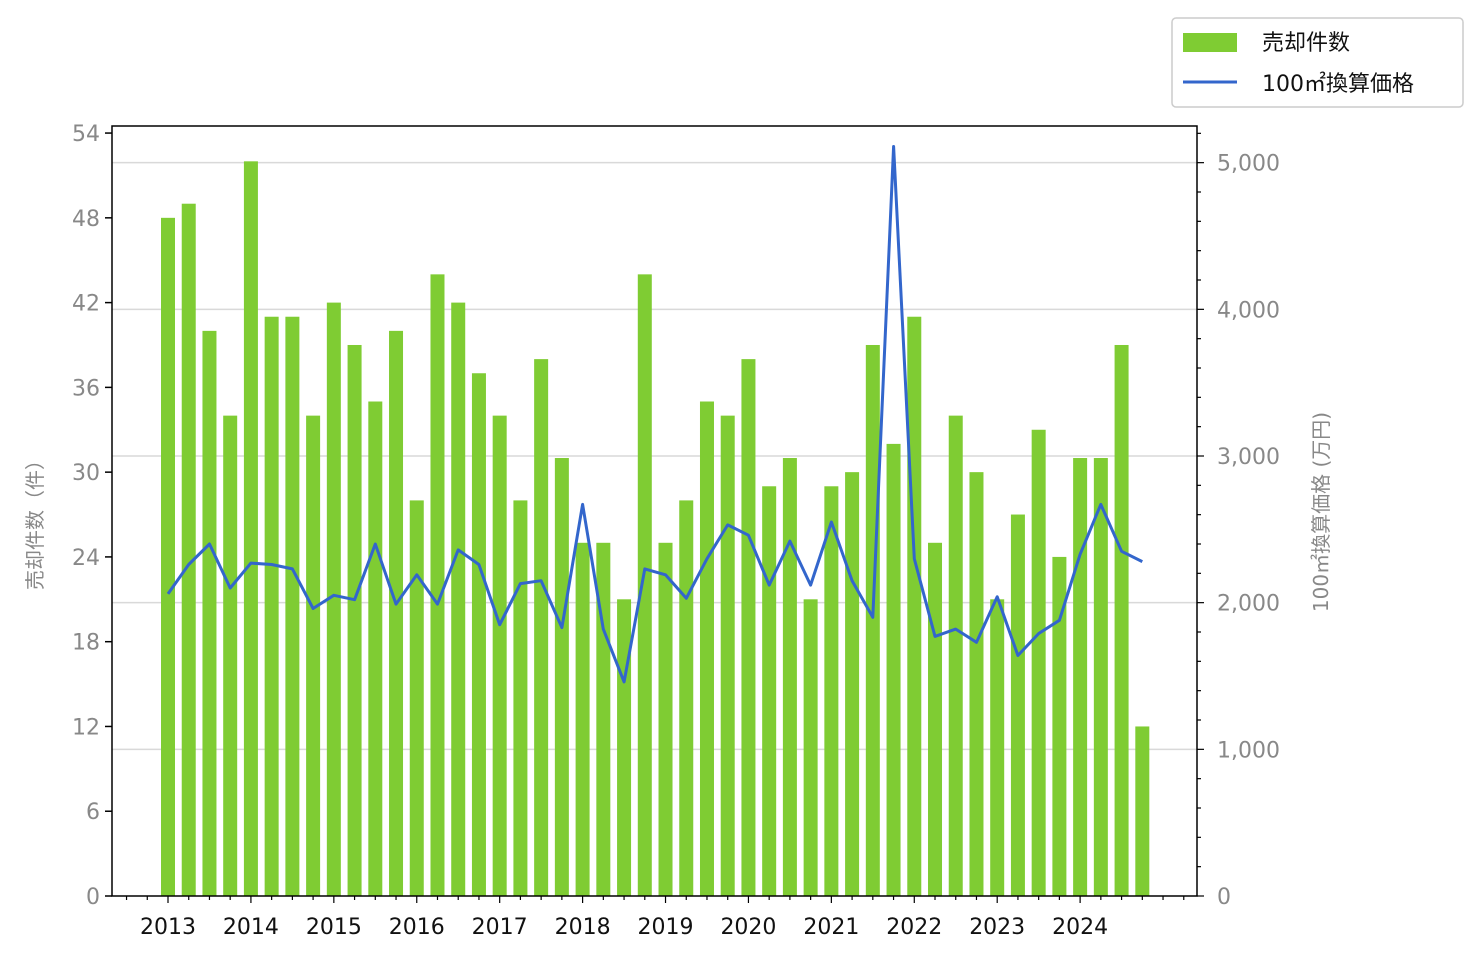  I want to click on legend: 売却件数 100㎡換算価格, so click(1317, 62).